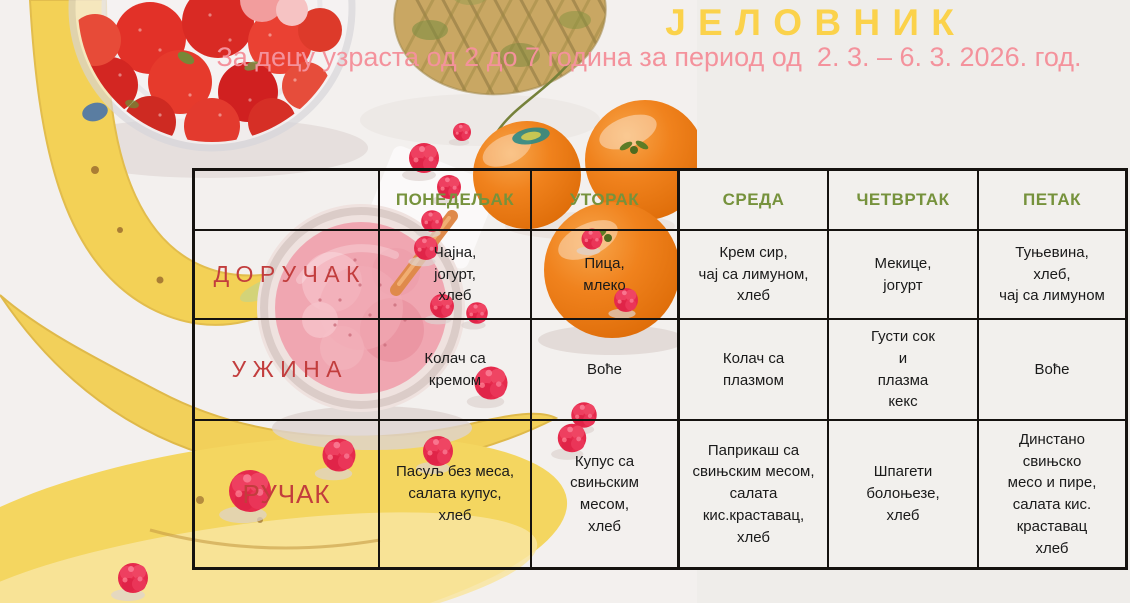 The width and height of the screenshot is (1130, 603). Describe the element at coordinates (287, 494) in the screenshot. I see `meal-label-lunch: РУЧАК` at that location.